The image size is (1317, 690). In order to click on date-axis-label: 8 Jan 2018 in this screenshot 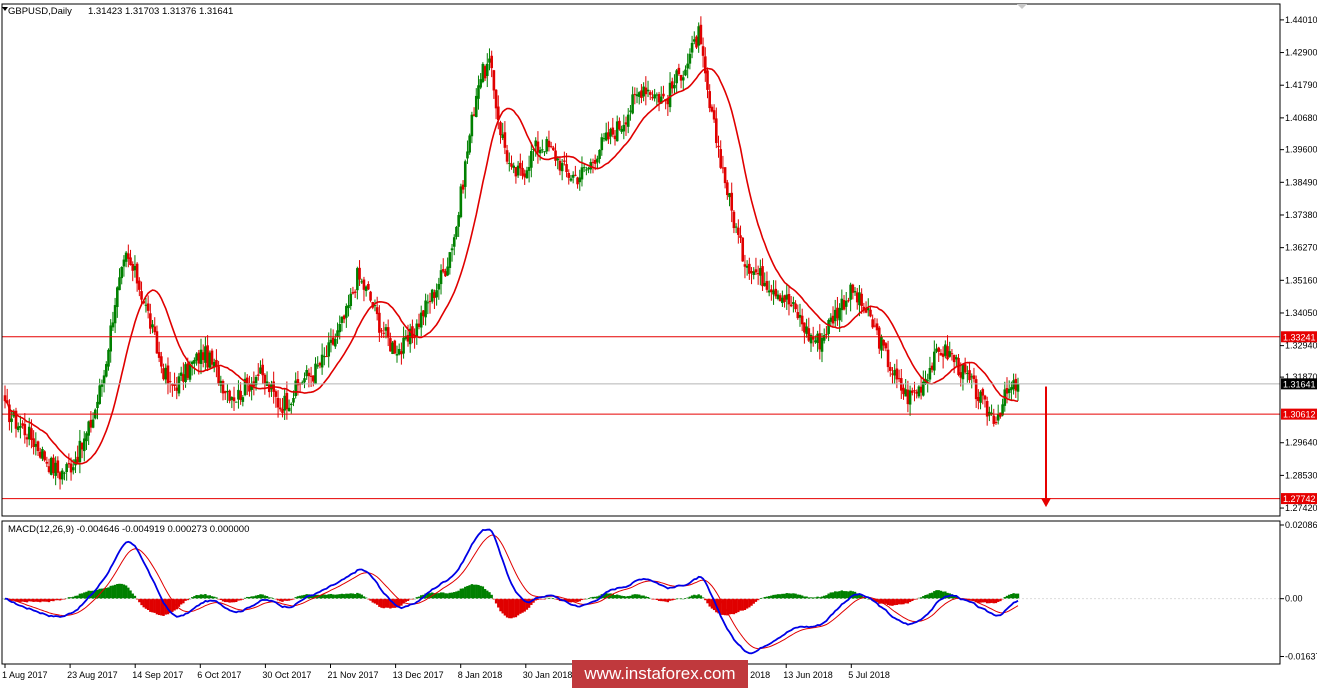, I will do `click(480, 675)`.